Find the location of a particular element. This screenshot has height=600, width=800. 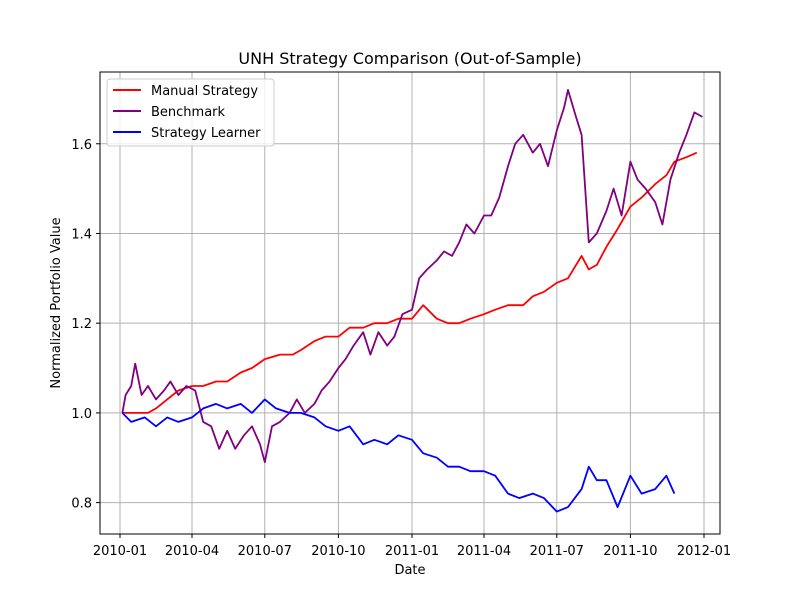

y-tick-label: 1.6 is located at coordinates (81, 145).